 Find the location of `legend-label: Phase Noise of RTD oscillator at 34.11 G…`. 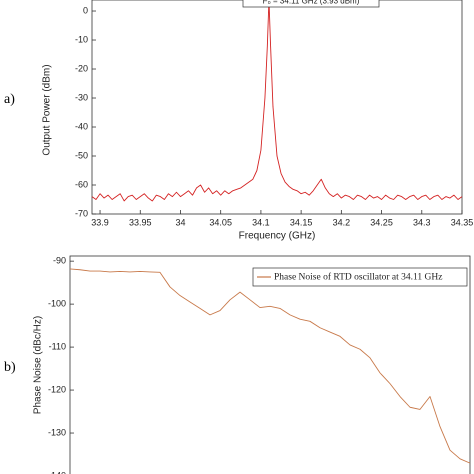

legend-label: Phase Noise of RTD oscillator at 34.11 G… is located at coordinates (358, 277).